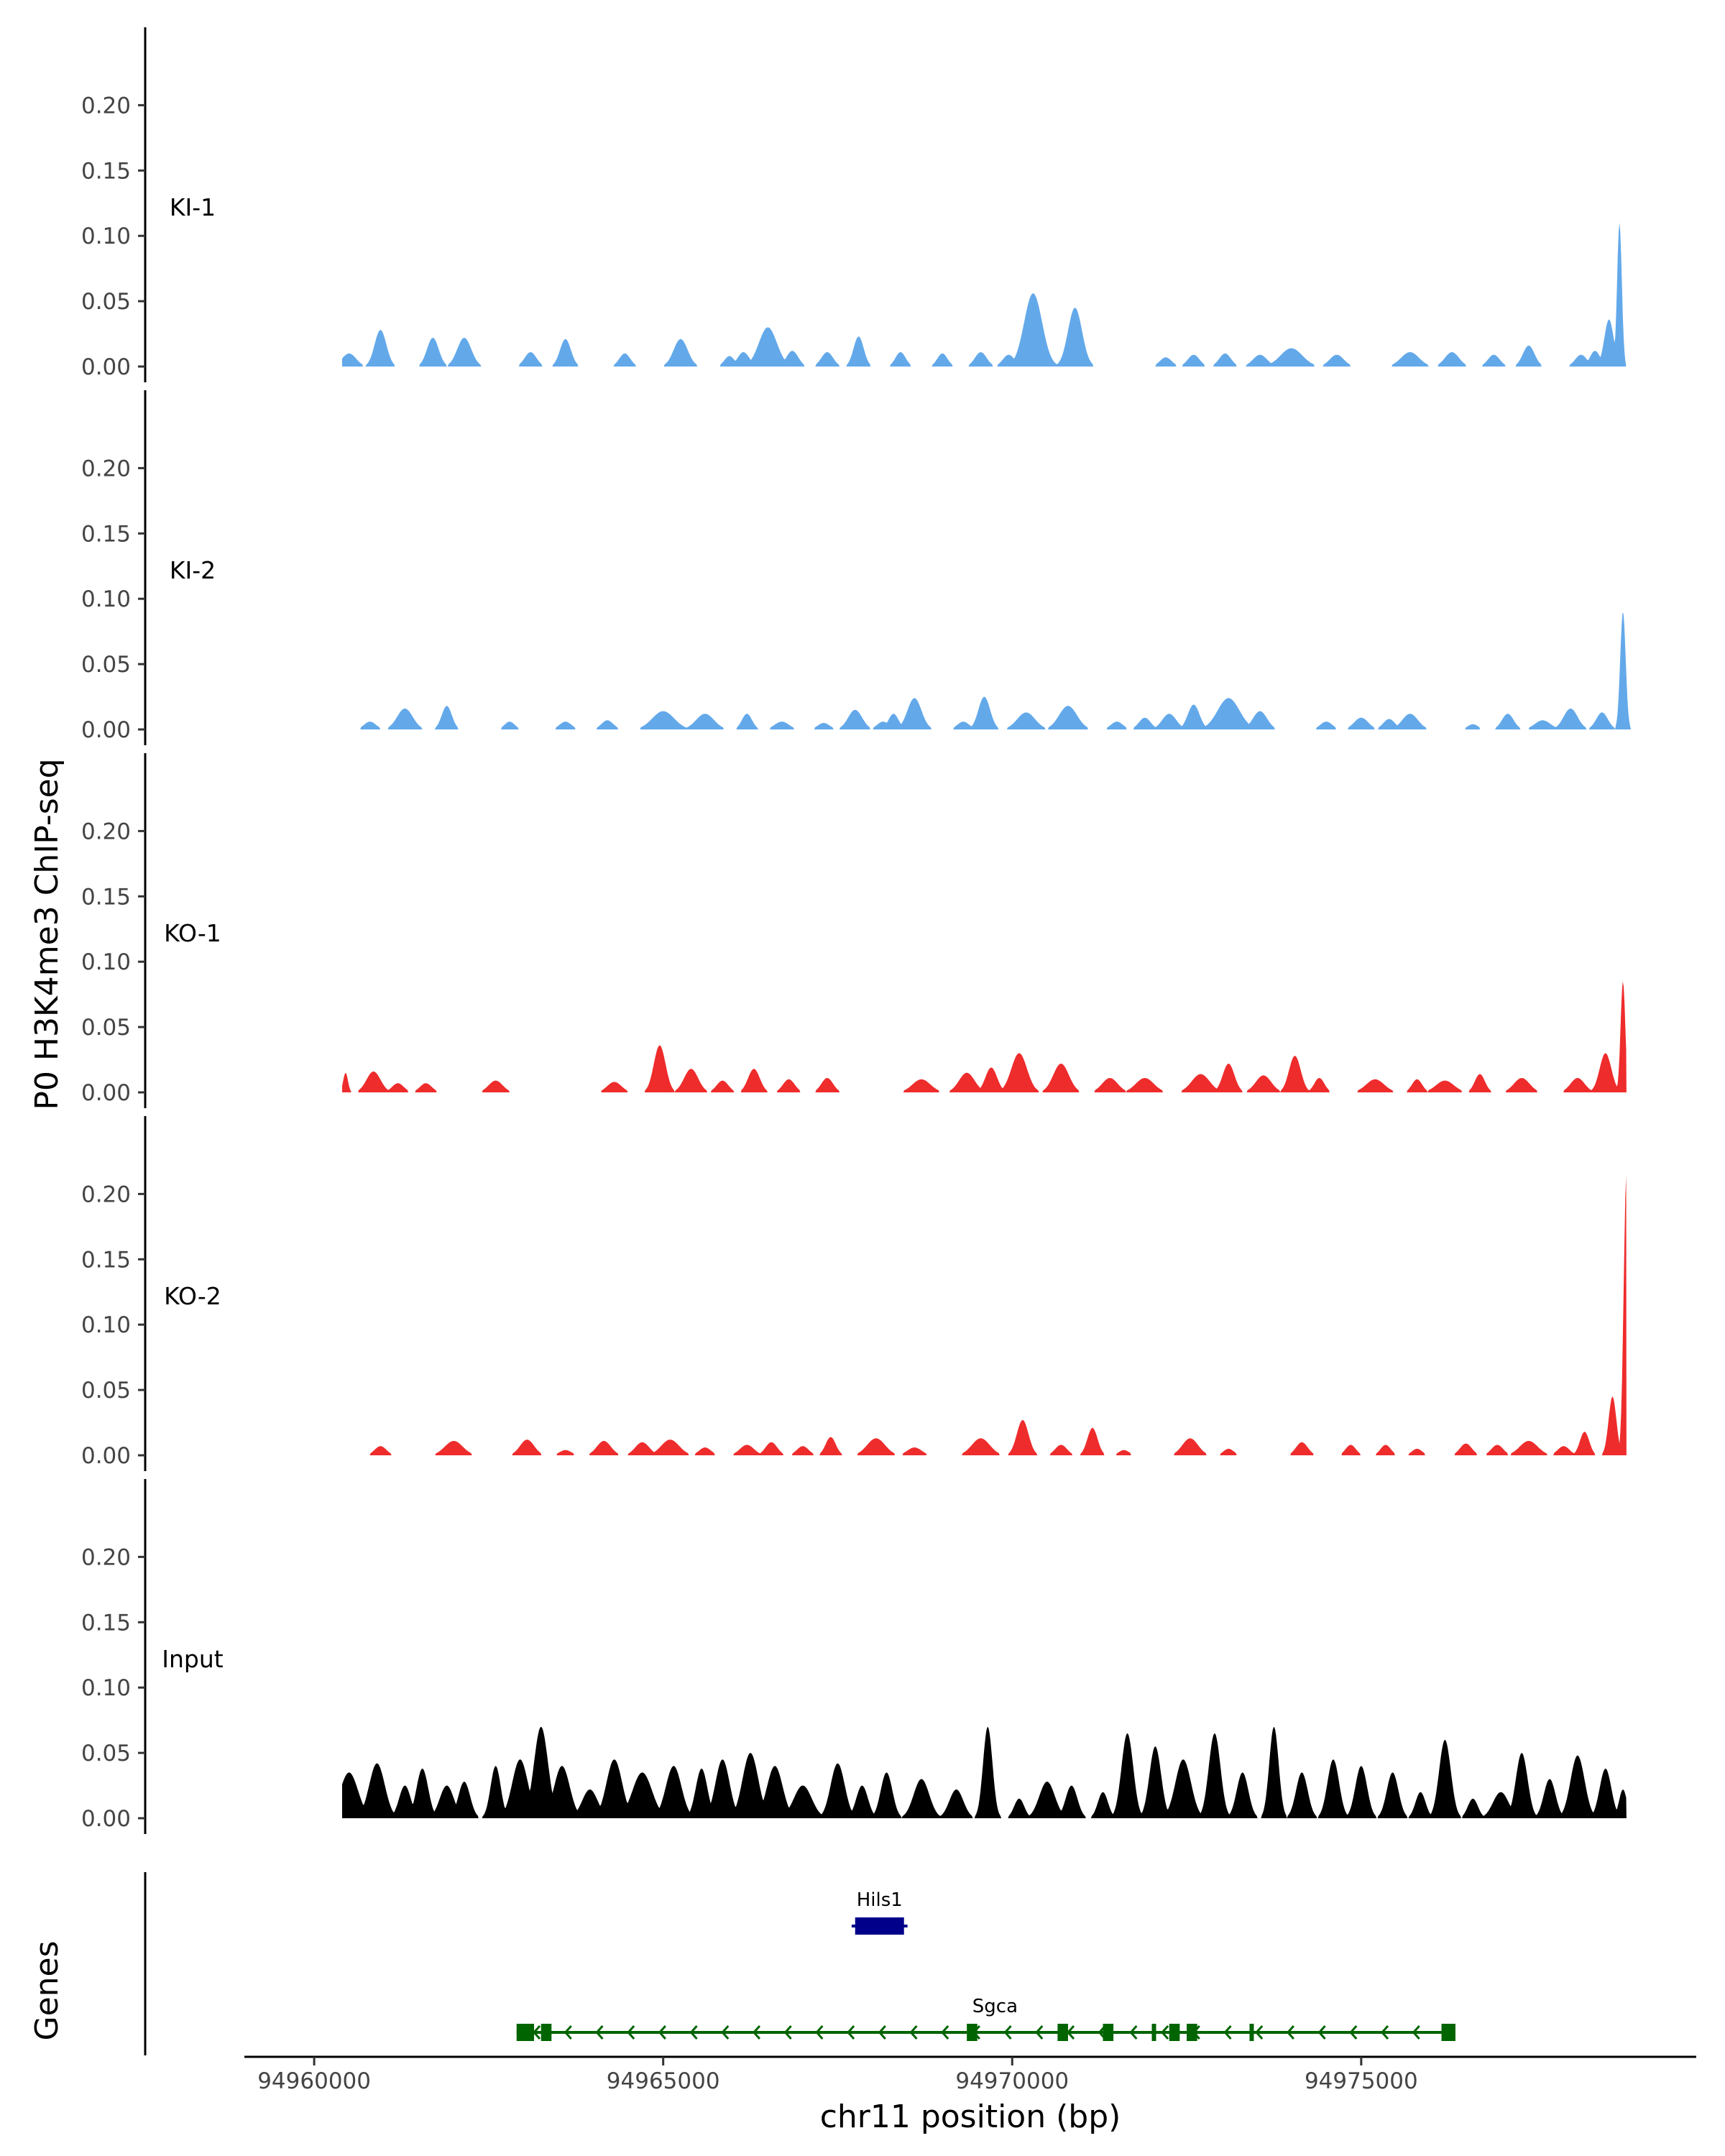  I want to click on x-axis-title: chr11 position (bp), so click(970, 2117).